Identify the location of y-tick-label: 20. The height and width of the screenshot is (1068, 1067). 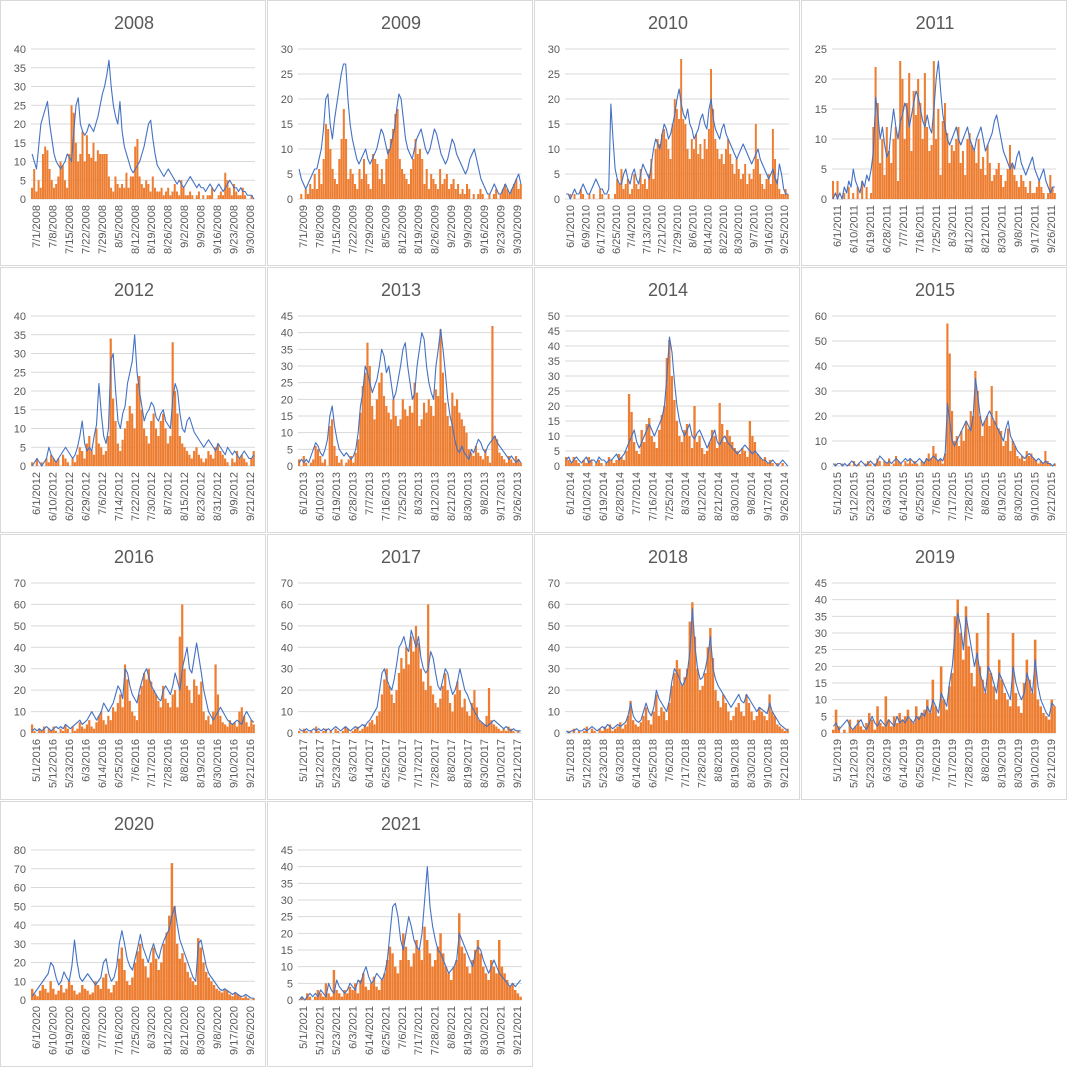
(821, 667).